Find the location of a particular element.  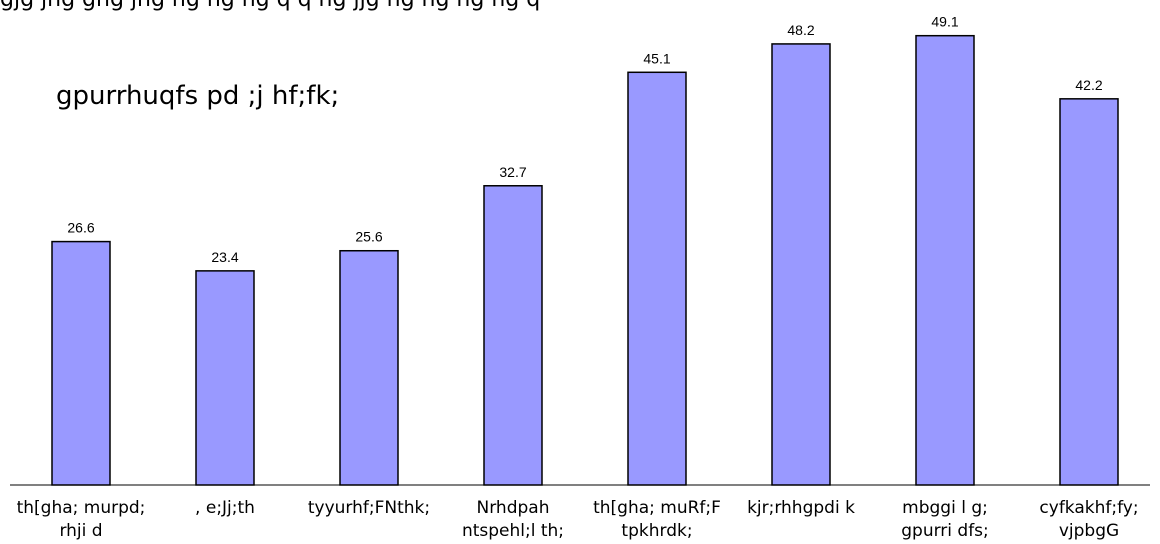

category-label-6-line-1: kjr;rhhgpdi k is located at coordinates (801, 508).